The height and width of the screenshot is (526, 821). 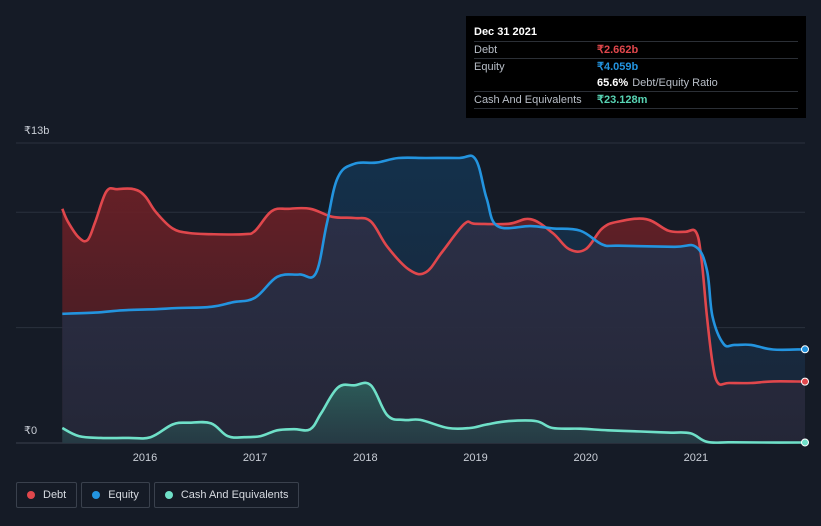 What do you see at coordinates (255, 458) in the screenshot?
I see `x-tick-label-2017: 2017` at bounding box center [255, 458].